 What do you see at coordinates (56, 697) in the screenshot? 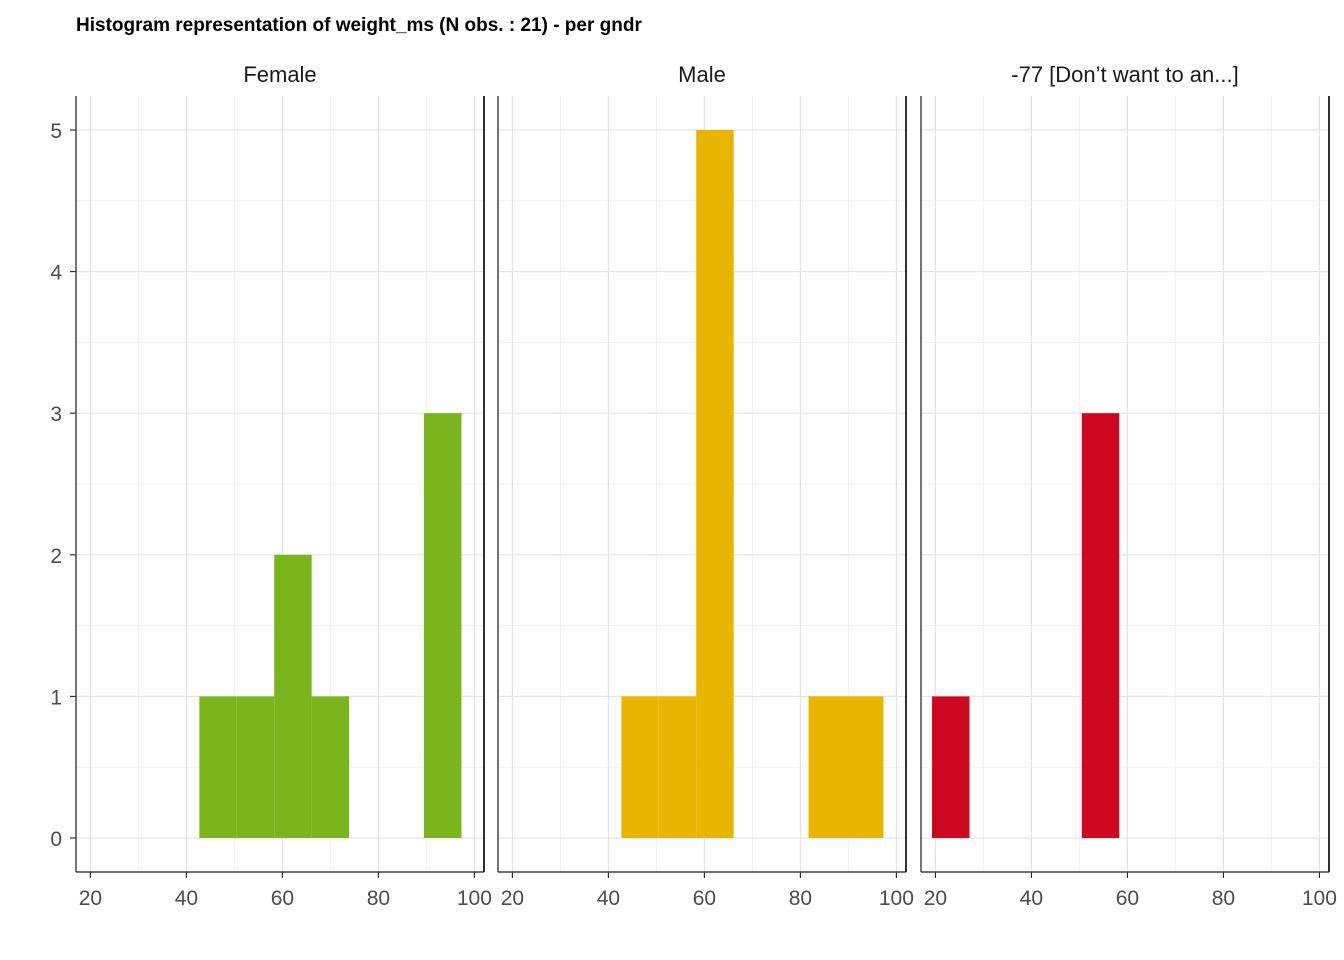
I see `y-tick-label: 1` at bounding box center [56, 697].